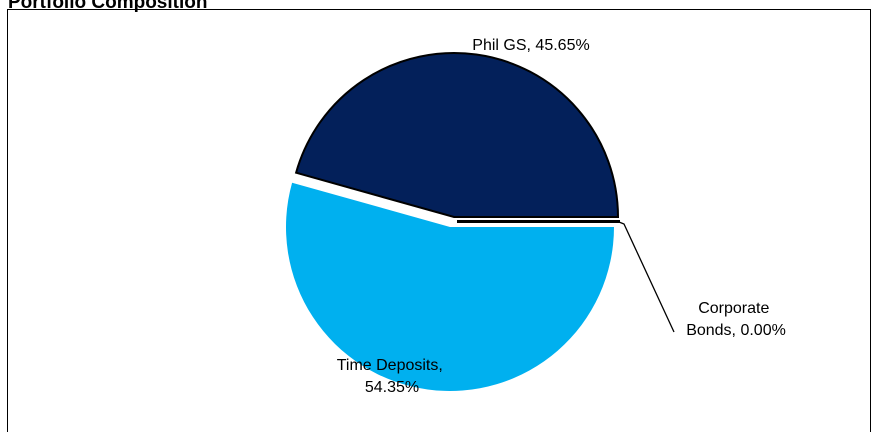  Describe the element at coordinates (538, 221) in the screenshot. I see `pie-slice-corporate-bonds` at that location.